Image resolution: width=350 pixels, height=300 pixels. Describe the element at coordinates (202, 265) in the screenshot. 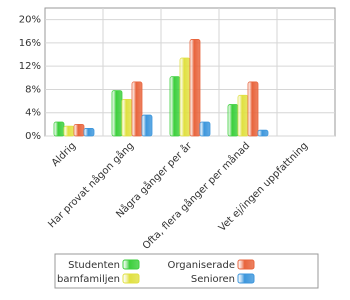

I see `legend-label: Organiserade` at that location.